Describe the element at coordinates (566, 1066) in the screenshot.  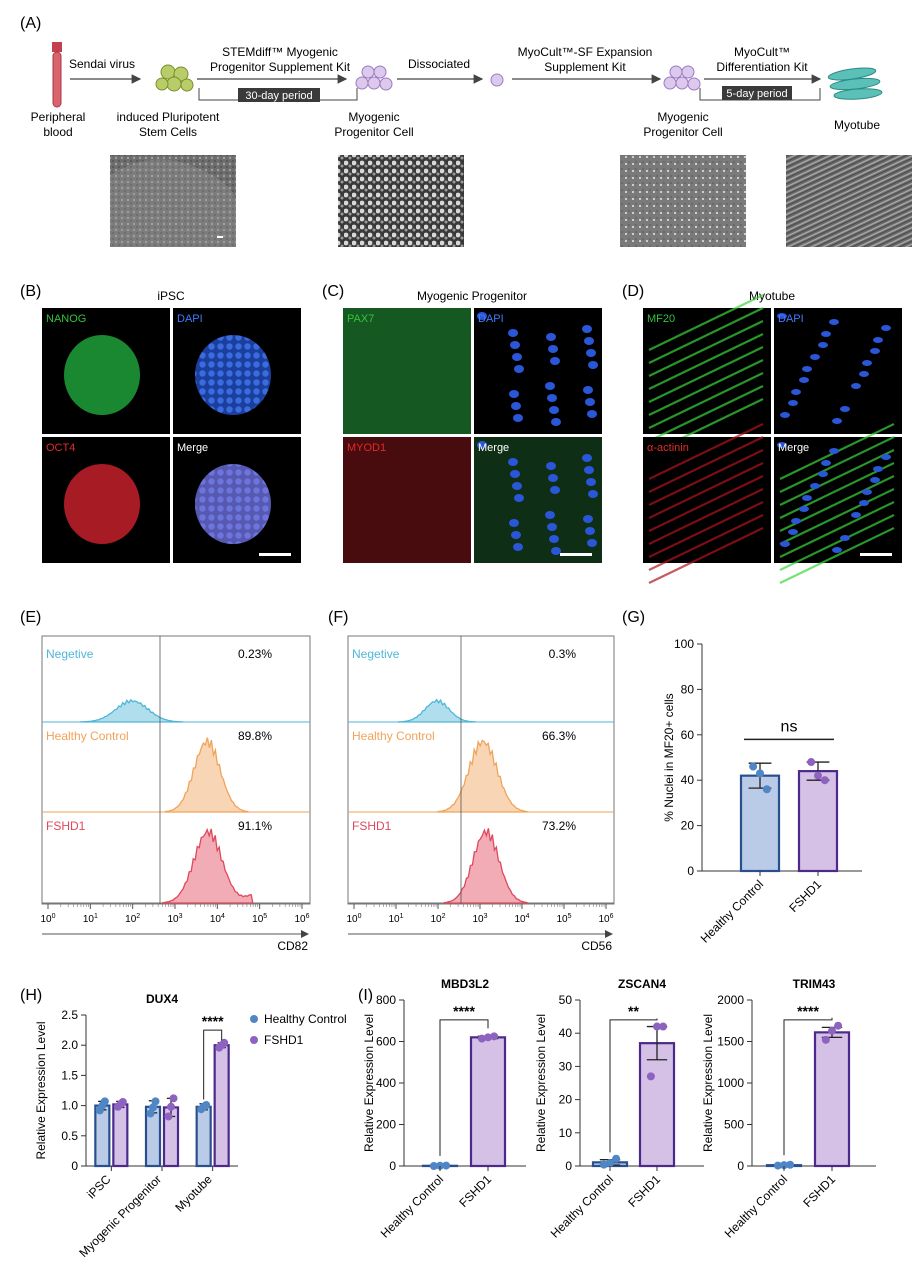
I see `y-tick-label: 30` at that location.